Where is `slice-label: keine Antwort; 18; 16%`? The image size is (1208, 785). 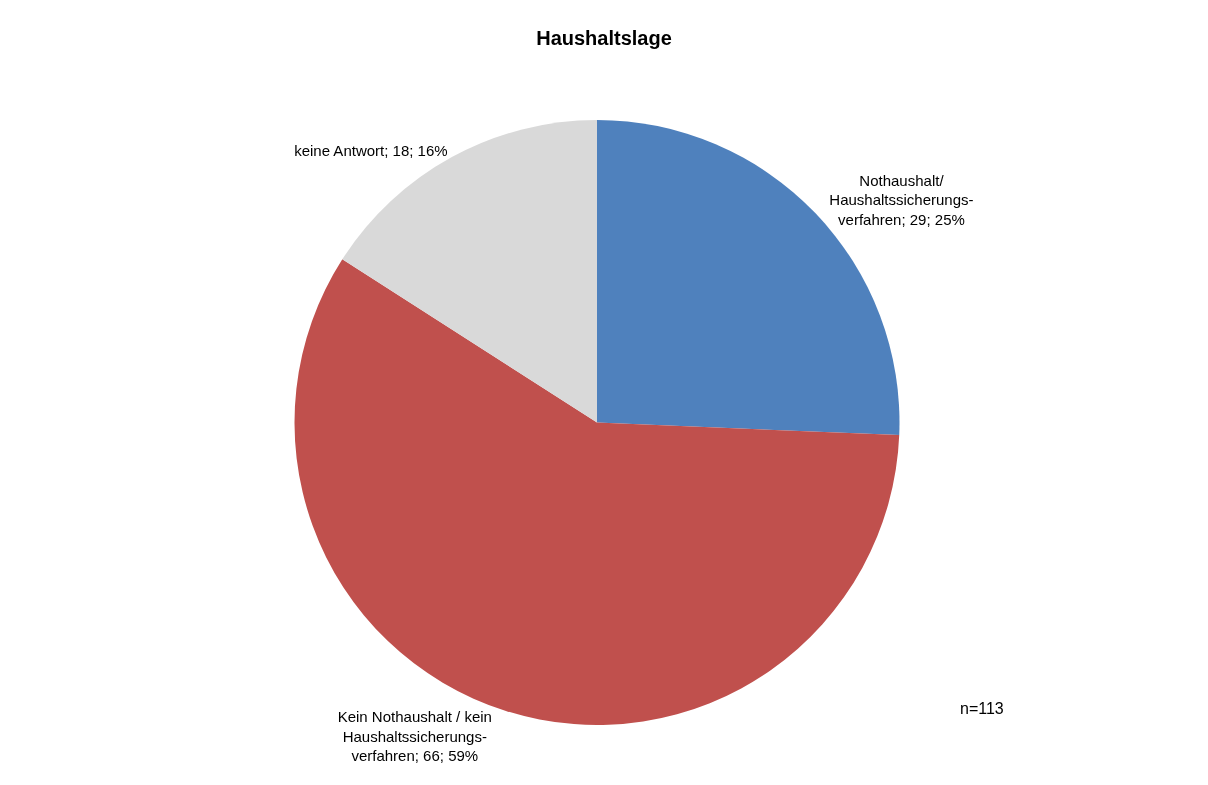 slice-label: keine Antwort; 18; 16% is located at coordinates (371, 151).